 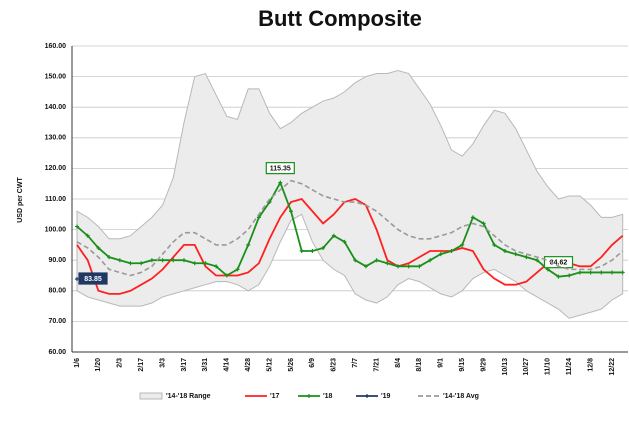 I want to click on x-tick-label: 2/3, so click(x=120, y=363).